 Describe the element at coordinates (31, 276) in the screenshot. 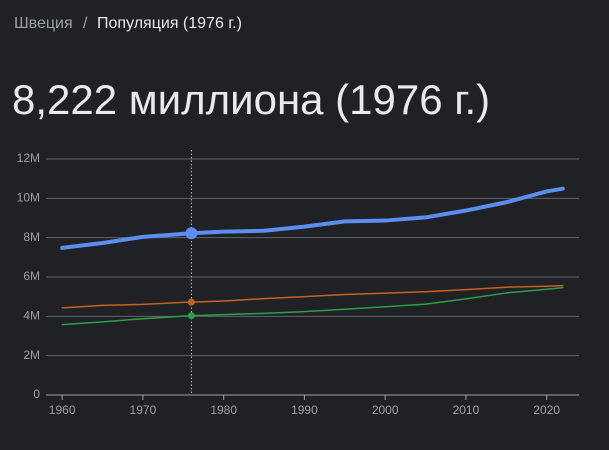

I see `y-tick-label: 6M` at that location.